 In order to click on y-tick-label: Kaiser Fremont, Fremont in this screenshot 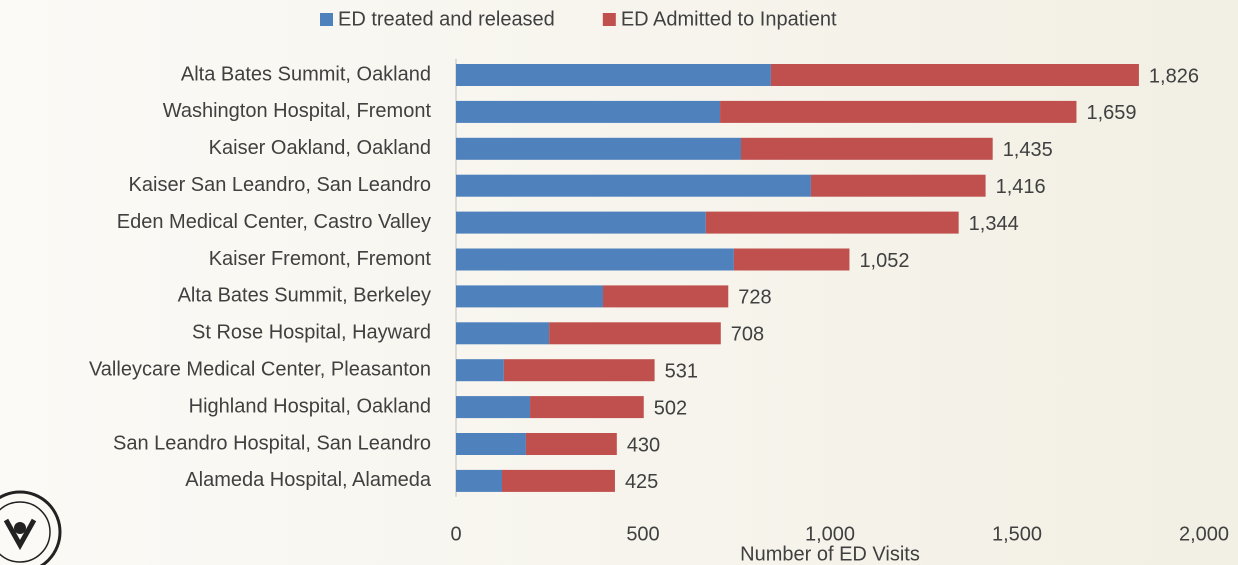, I will do `click(320, 259)`.